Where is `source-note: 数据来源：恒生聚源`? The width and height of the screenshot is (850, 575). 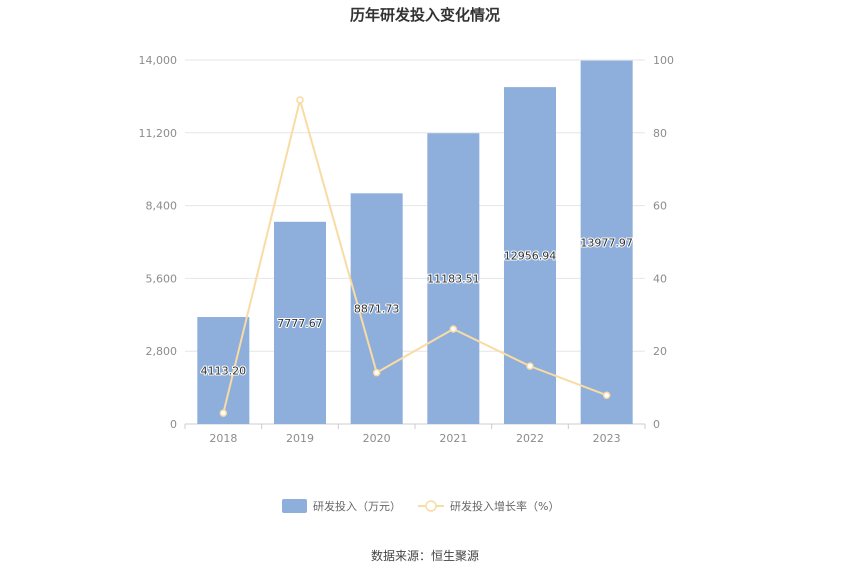
source-note: 数据来源：恒生聚源 is located at coordinates (425, 555).